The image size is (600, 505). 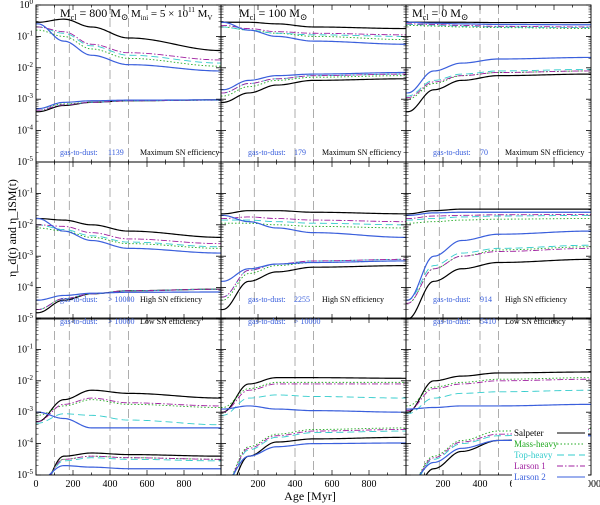 What do you see at coordinates (533, 455) in the screenshot?
I see `legend-label-top-heavy: Top-heavy` at bounding box center [533, 455].